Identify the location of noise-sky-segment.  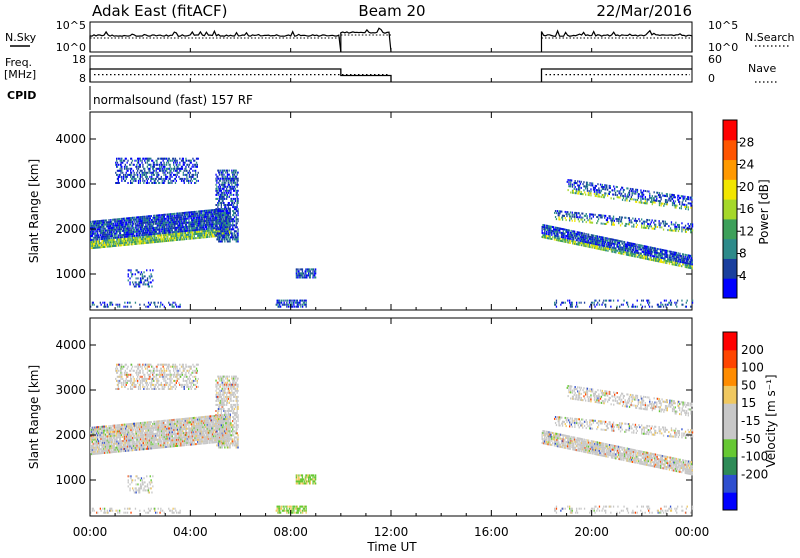
(617, 41).